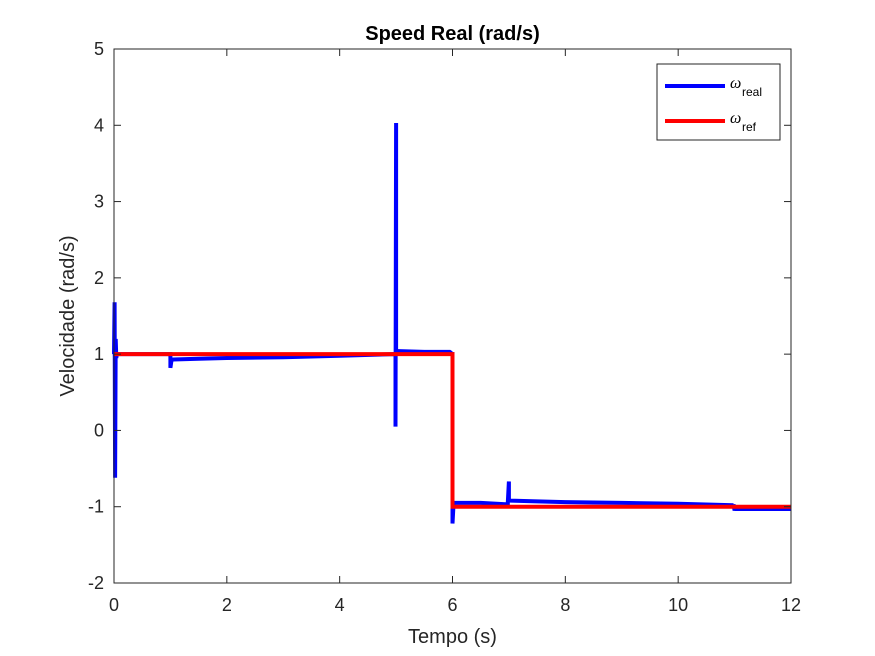  I want to click on y-tick-label: 1, so click(99, 354).